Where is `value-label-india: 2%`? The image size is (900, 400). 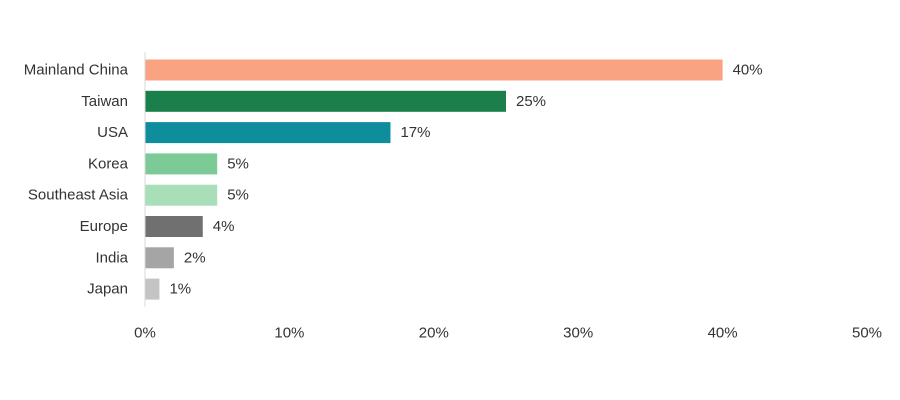
value-label-india: 2% is located at coordinates (195, 257).